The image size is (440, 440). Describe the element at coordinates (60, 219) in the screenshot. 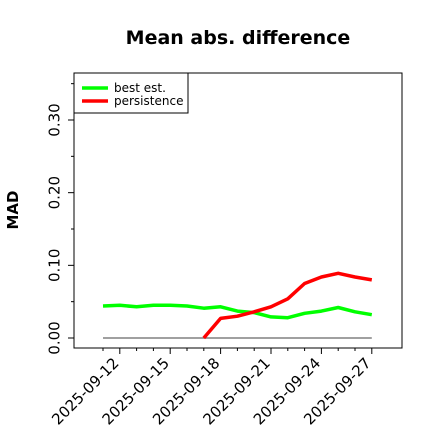

I see `y-axis: 0.00 0.10 0.20 0.30` at that location.